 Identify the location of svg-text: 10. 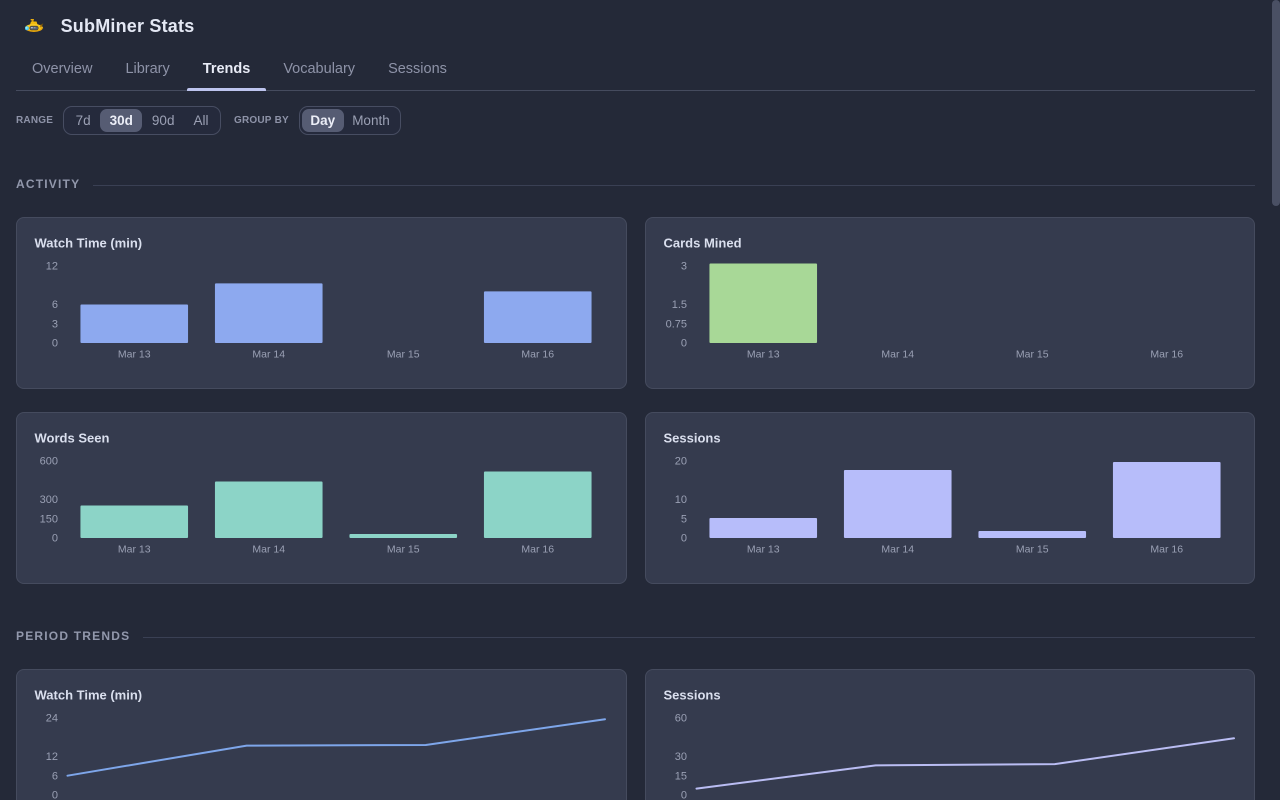
(680, 500).